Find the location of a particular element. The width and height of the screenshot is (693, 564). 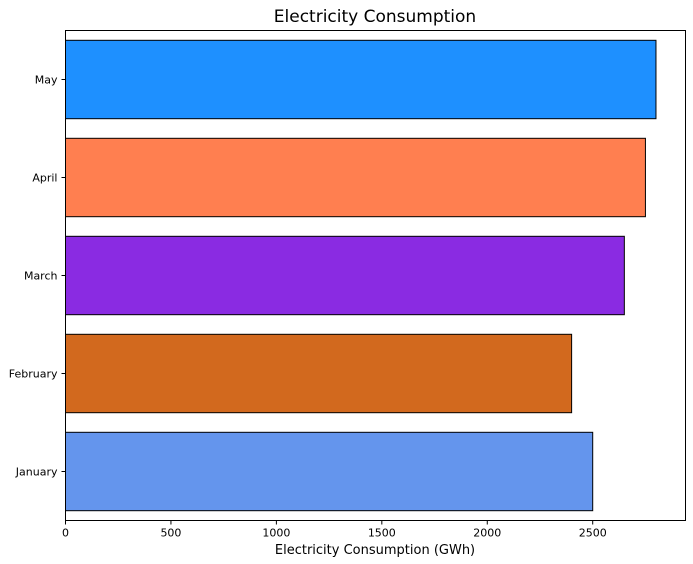

bar-february is located at coordinates (319, 373).